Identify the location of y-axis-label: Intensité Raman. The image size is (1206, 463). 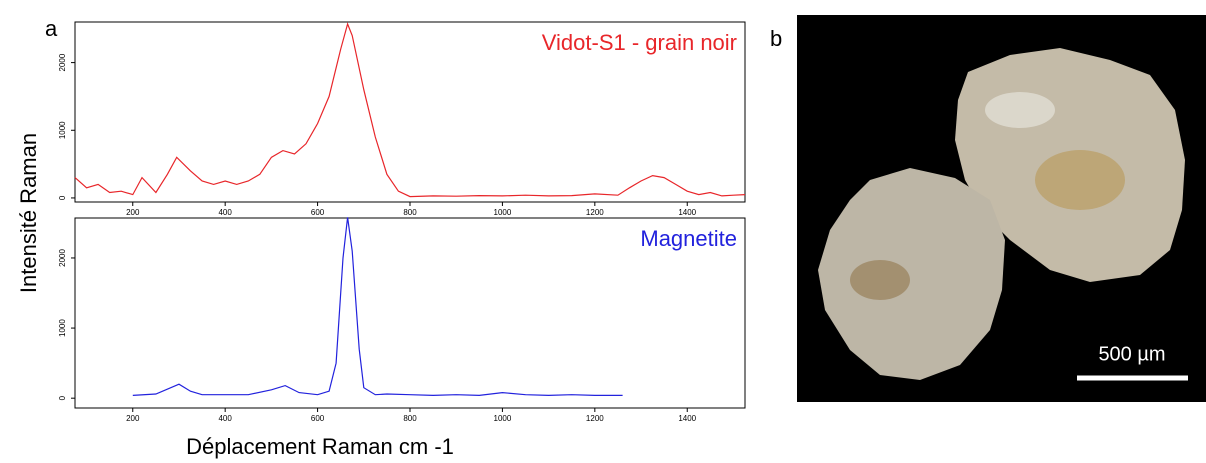
(28, 213).